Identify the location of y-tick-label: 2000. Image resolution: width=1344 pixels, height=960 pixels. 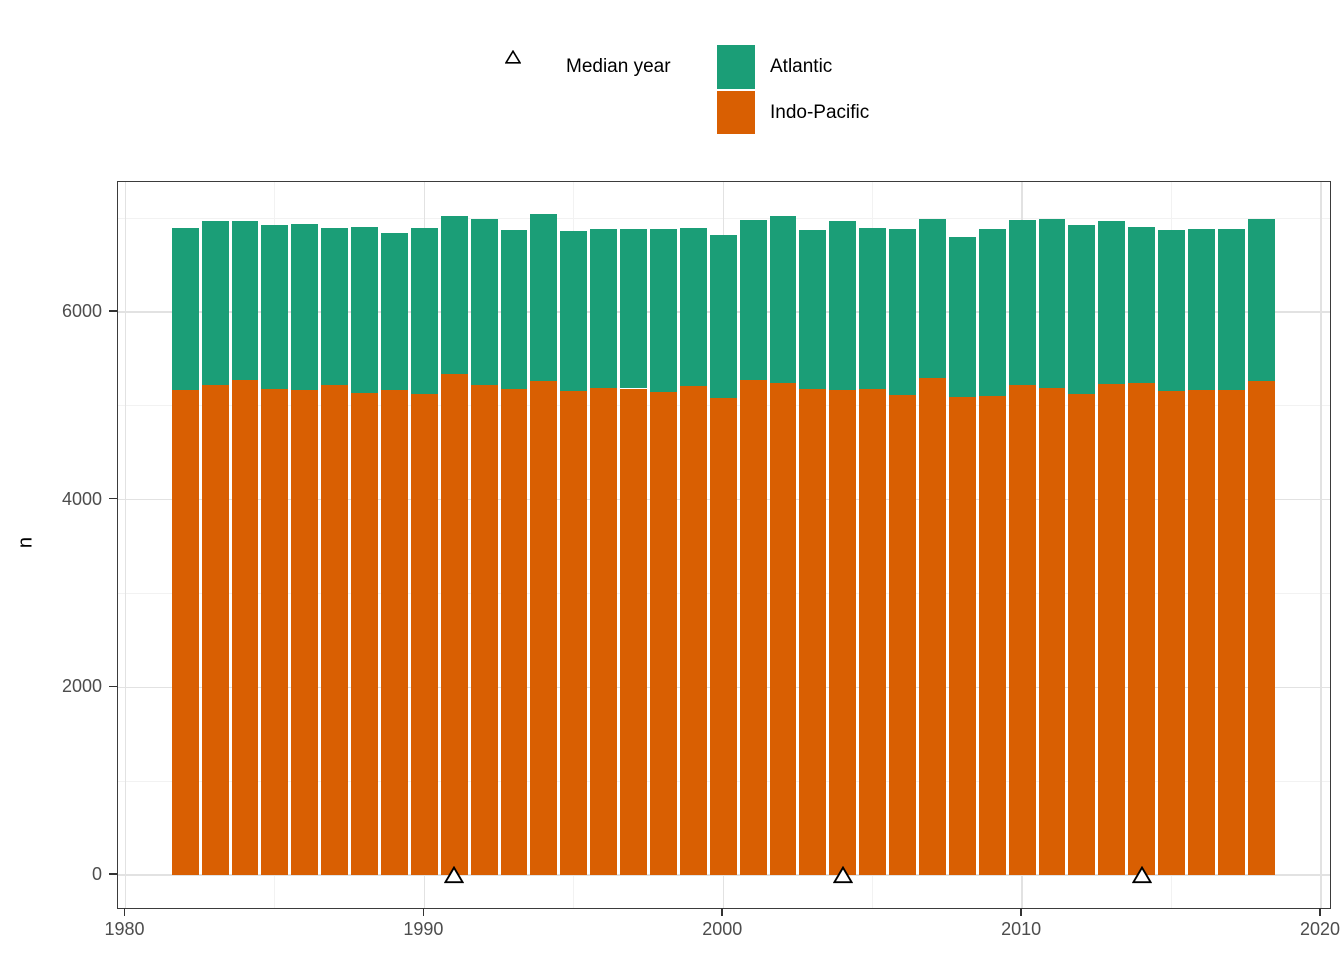
(81, 686).